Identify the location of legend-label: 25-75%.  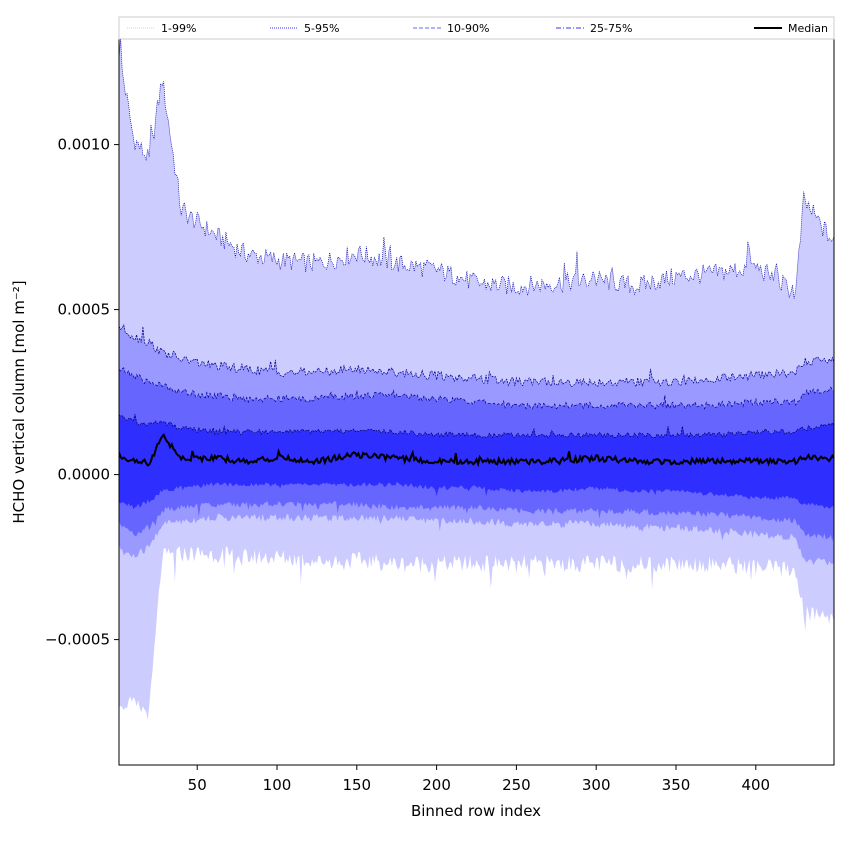
(611, 28).